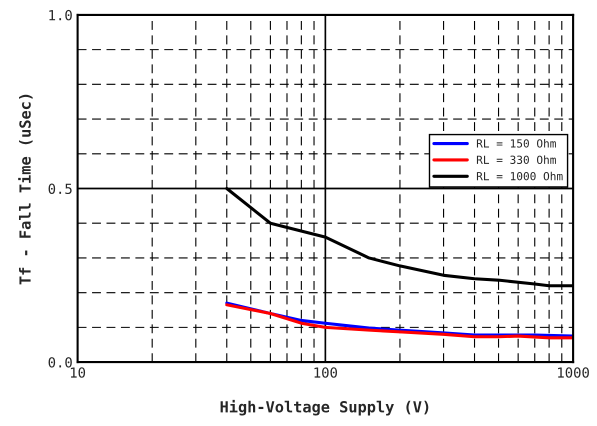 The height and width of the screenshot is (426, 597). I want to click on legend-label: RL = 1000 Ohm, so click(519, 176).